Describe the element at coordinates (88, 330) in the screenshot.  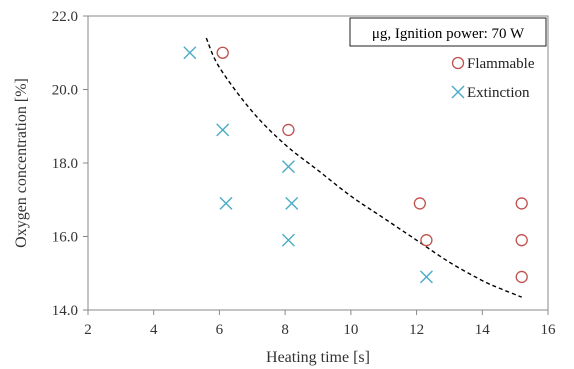
I see `x-tick-label: 2` at that location.